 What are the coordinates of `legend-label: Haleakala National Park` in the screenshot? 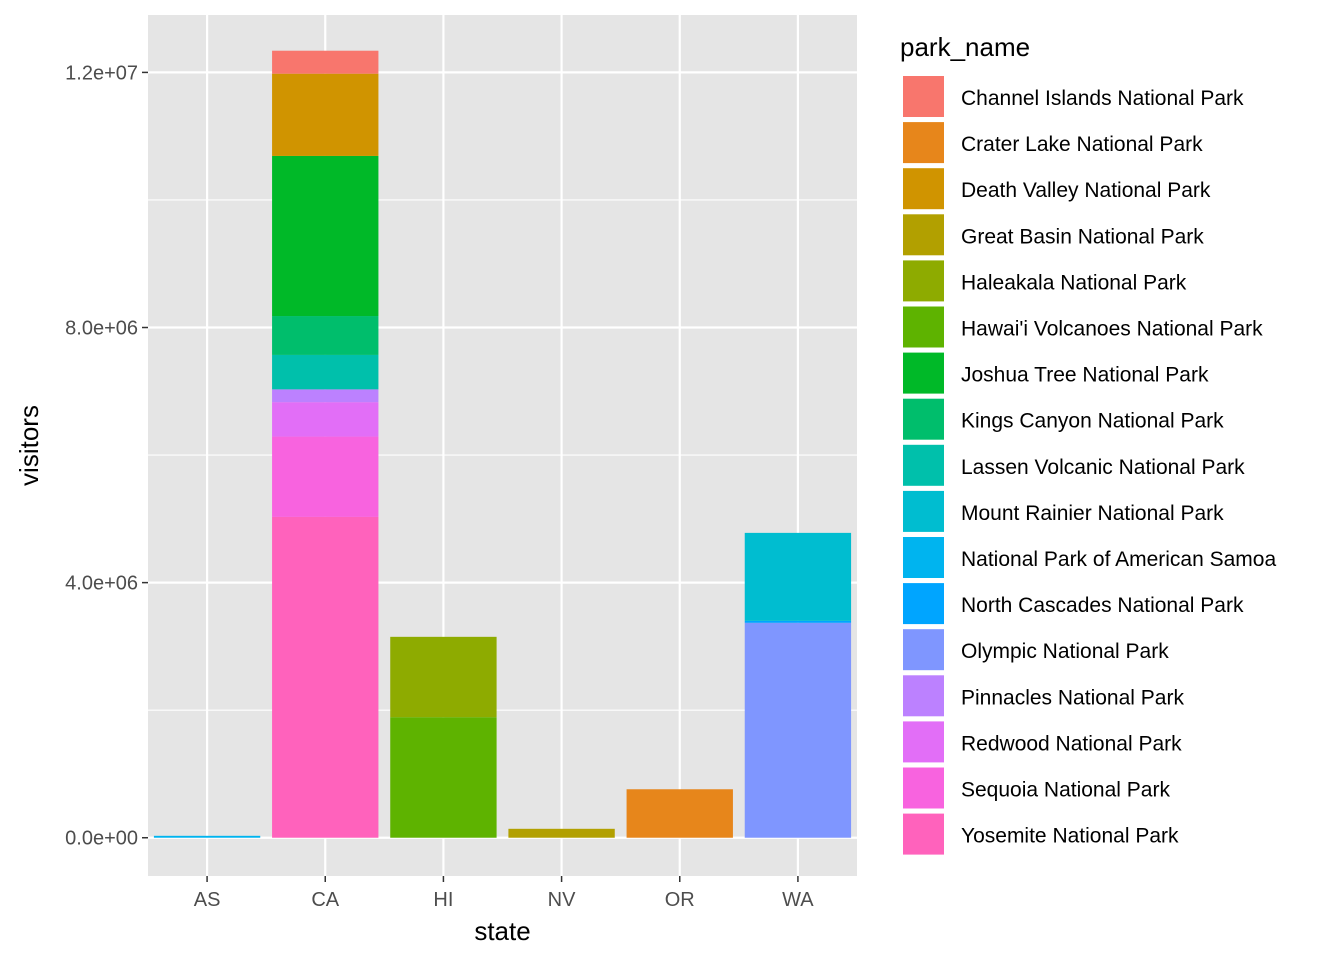 It's located at (1074, 282).